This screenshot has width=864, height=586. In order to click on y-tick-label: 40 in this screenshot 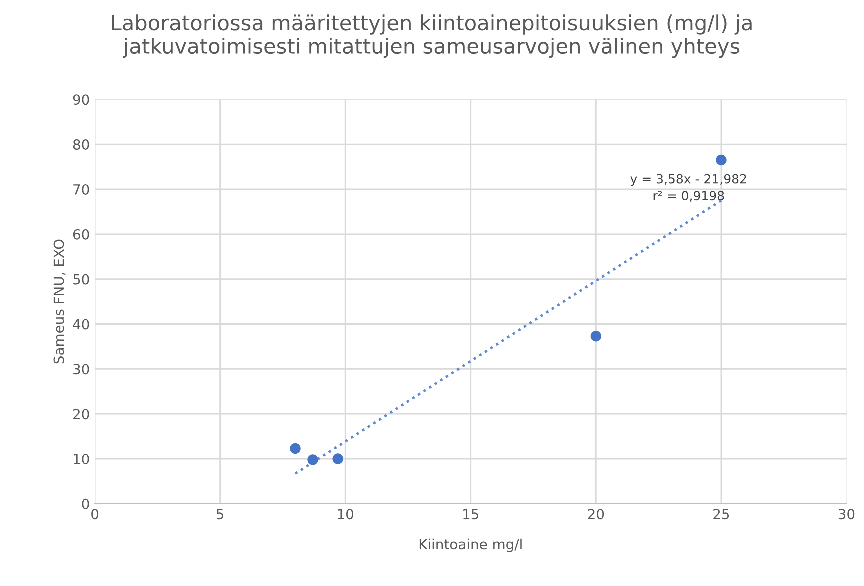, I will do `click(81, 324)`.